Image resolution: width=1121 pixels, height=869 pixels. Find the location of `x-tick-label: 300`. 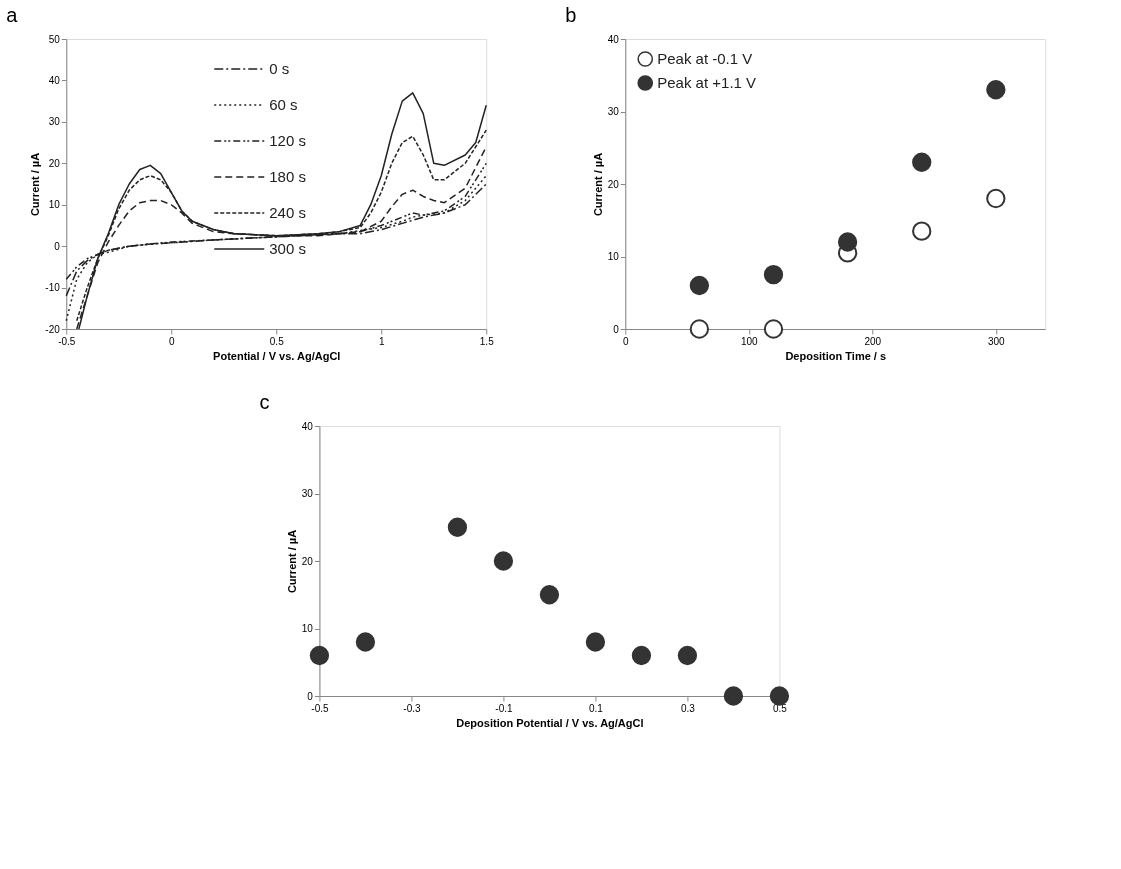

x-tick-label: 300 is located at coordinates (996, 341).